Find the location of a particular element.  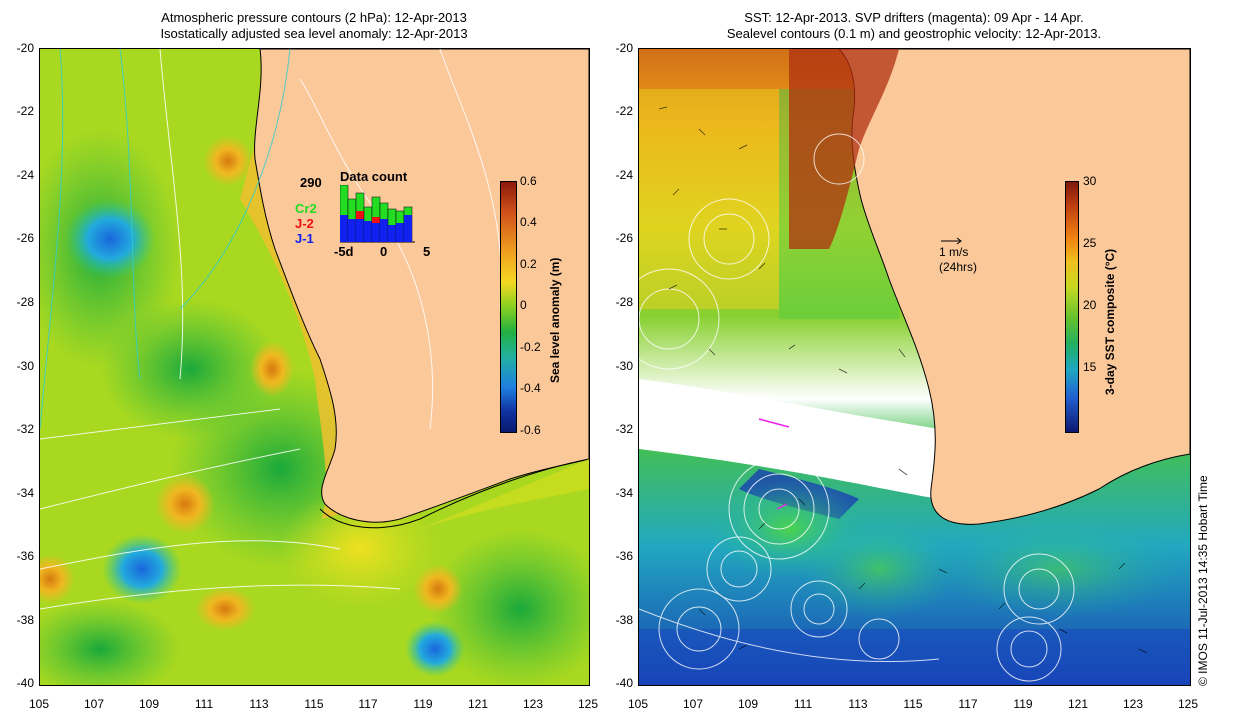

legend-j2: J-2 is located at coordinates (304, 223).